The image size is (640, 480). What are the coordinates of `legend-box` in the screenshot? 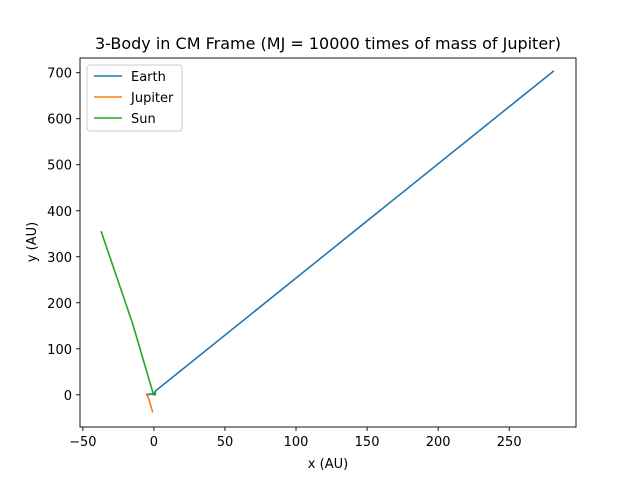 It's located at (134, 98).